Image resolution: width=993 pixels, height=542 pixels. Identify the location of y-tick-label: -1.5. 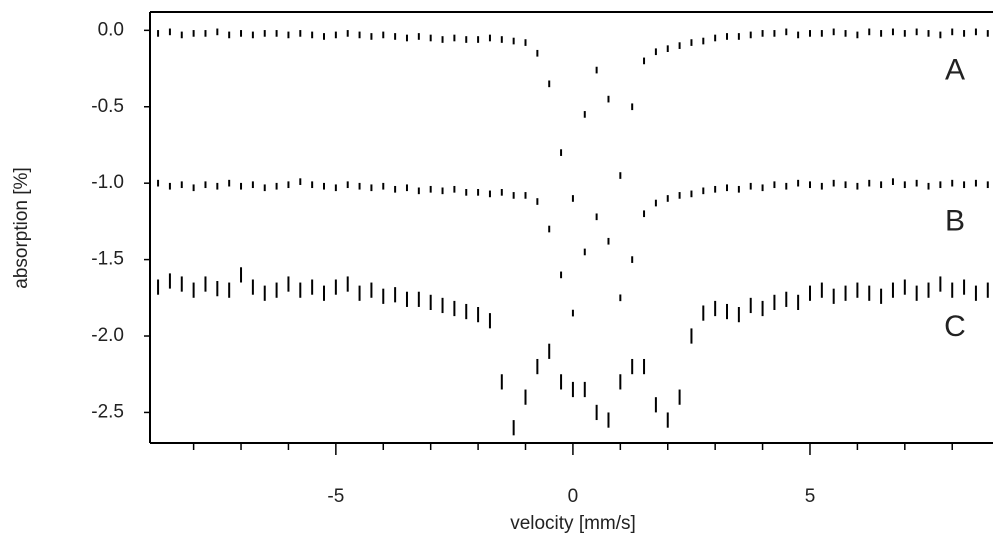
(107, 259).